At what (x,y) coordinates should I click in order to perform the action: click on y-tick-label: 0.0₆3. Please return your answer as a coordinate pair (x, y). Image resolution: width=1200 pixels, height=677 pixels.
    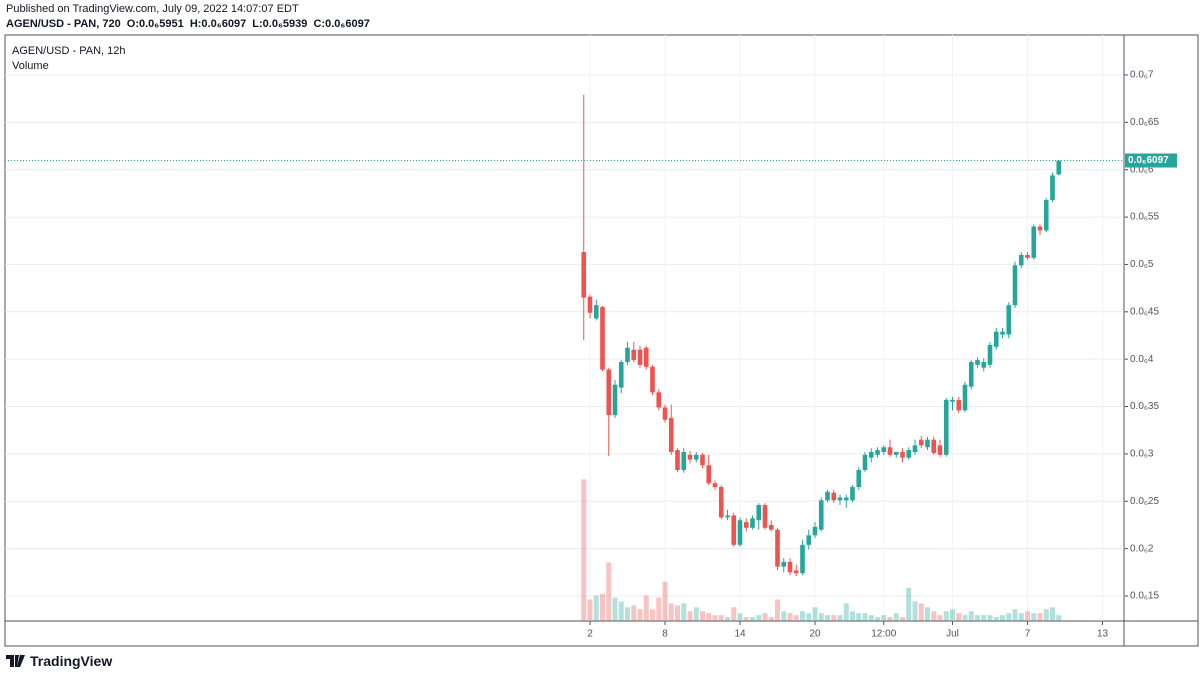
    Looking at the image, I should click on (1142, 454).